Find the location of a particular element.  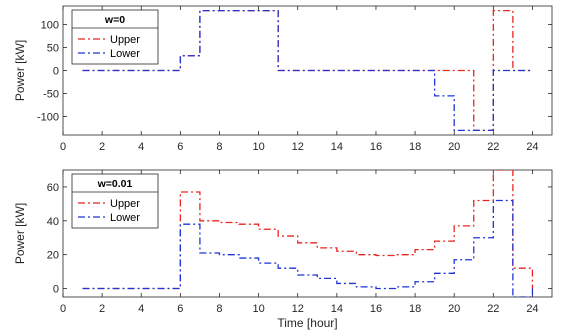

y-tick-label: -100 is located at coordinates (48, 118).